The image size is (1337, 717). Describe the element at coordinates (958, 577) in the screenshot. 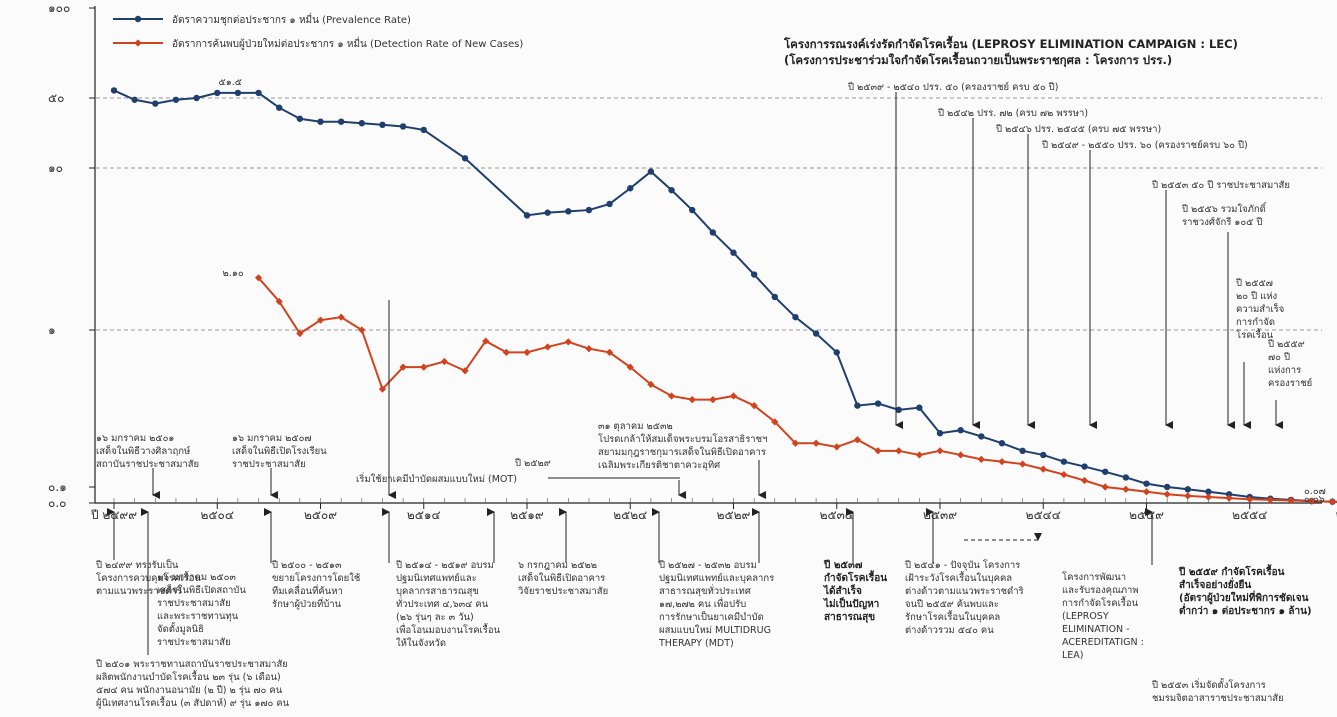

I see `bottom-annotation: เฝ้าระวังโรคเรื้อนในบุคคล` at that location.